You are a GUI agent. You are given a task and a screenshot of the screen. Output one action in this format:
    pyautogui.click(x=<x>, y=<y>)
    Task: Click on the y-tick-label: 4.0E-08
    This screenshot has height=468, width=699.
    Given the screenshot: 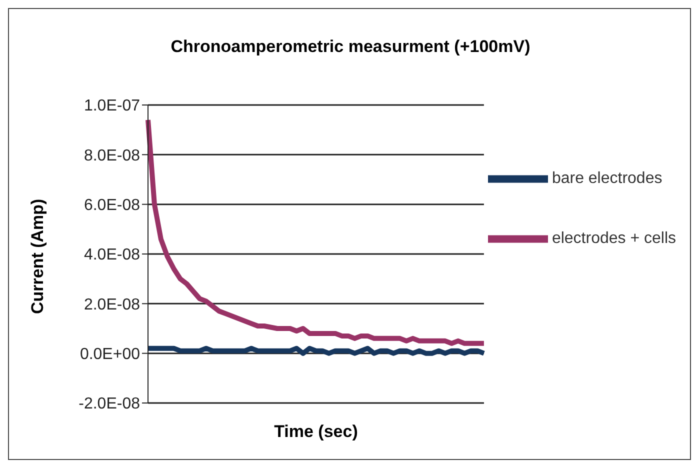 What is the action you would take?
    pyautogui.click(x=112, y=255)
    